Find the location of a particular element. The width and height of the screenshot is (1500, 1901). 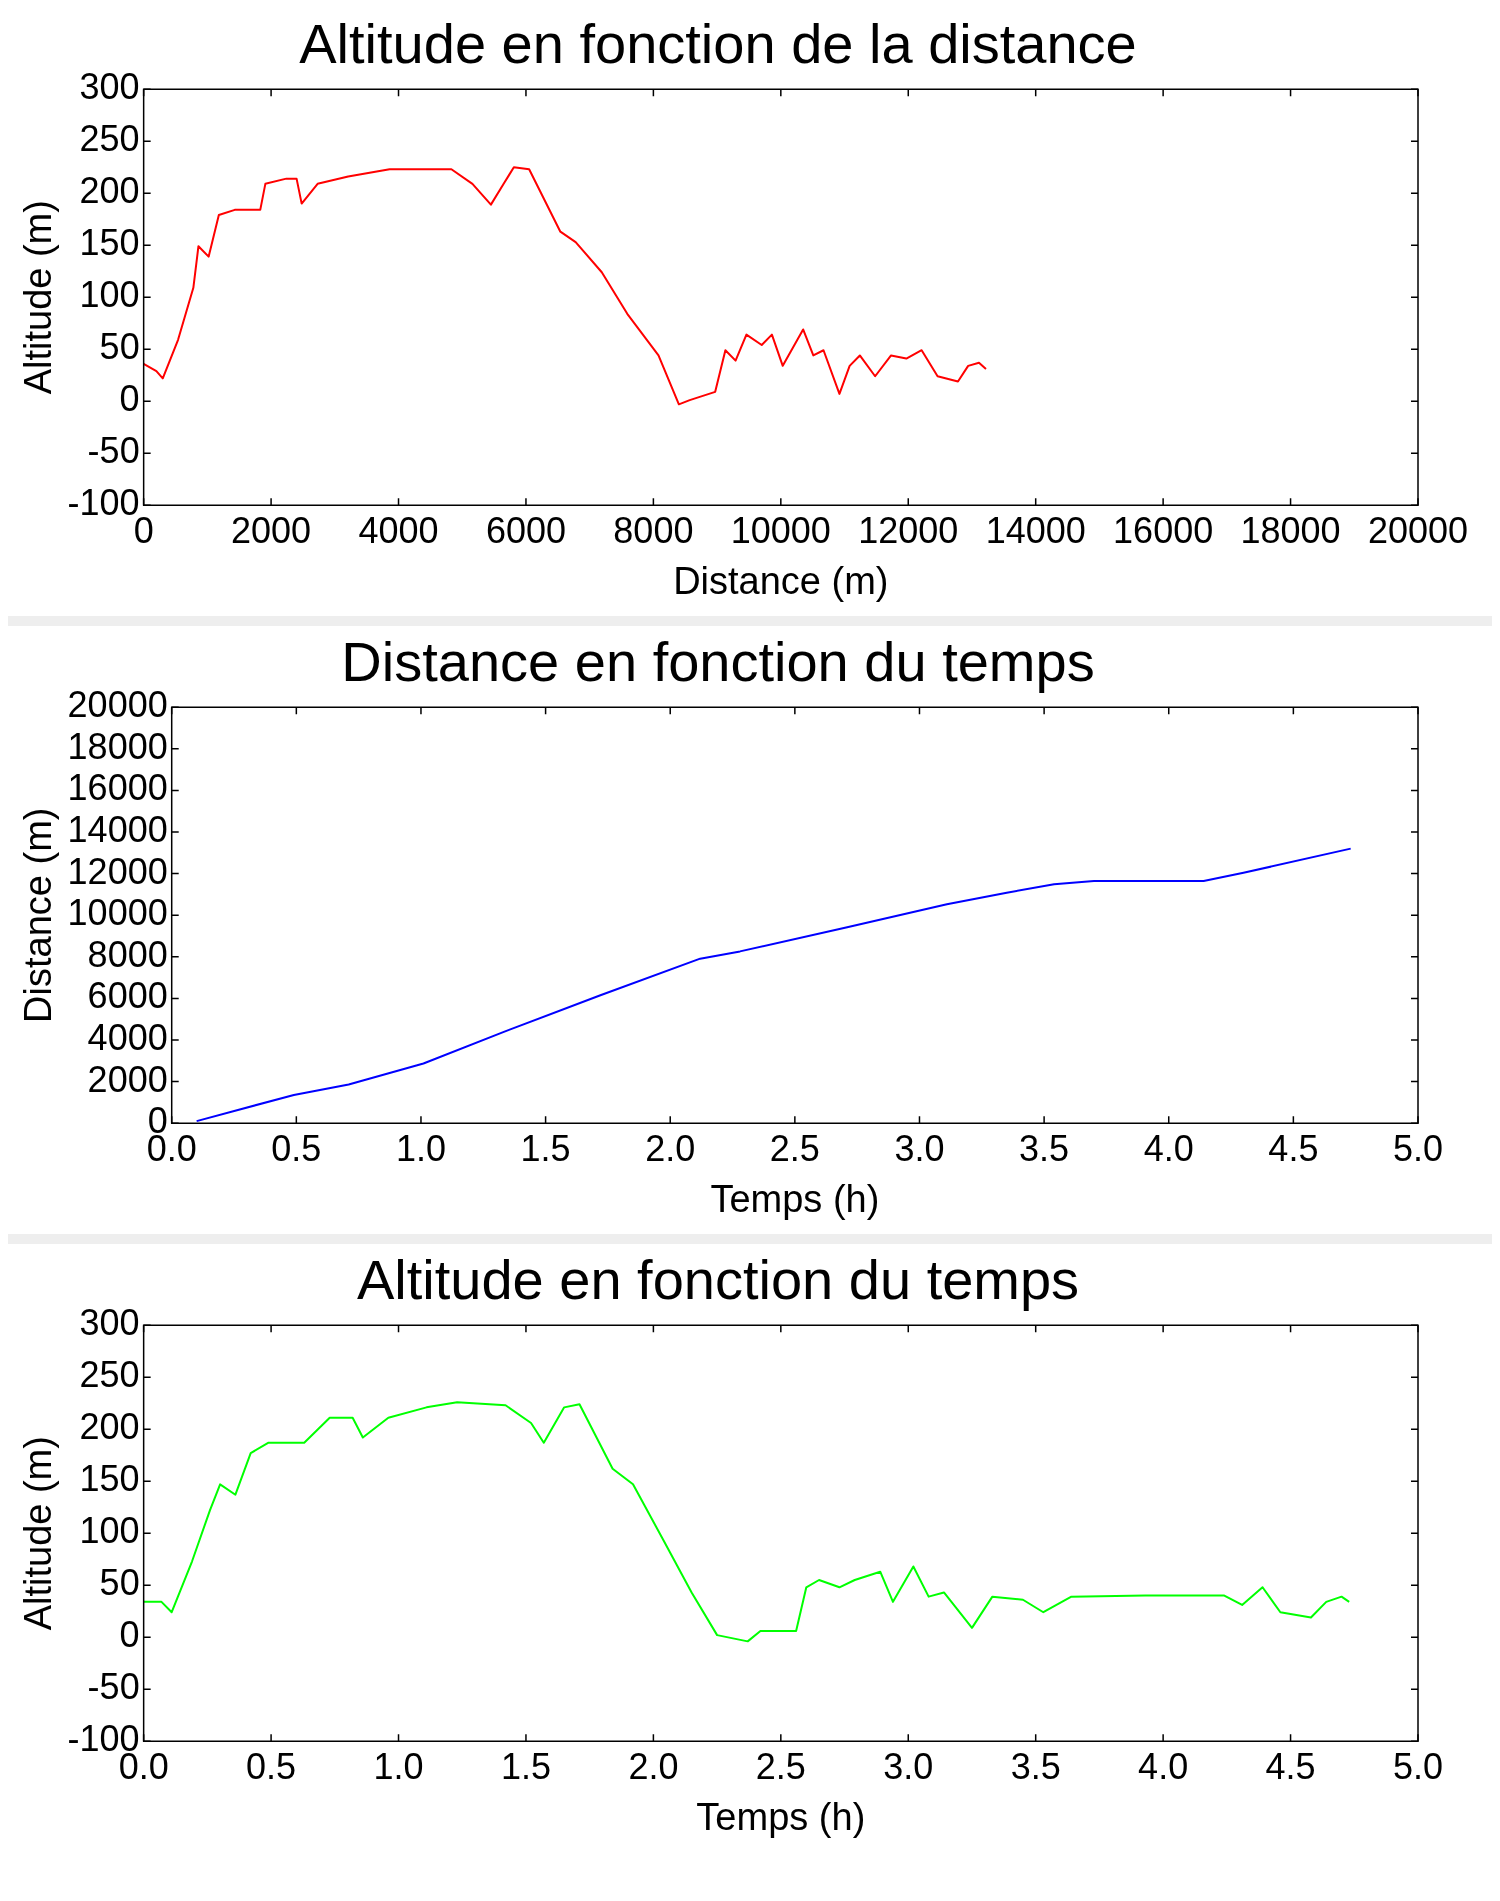

y-tick-label: 6000 is located at coordinates (127, 996).